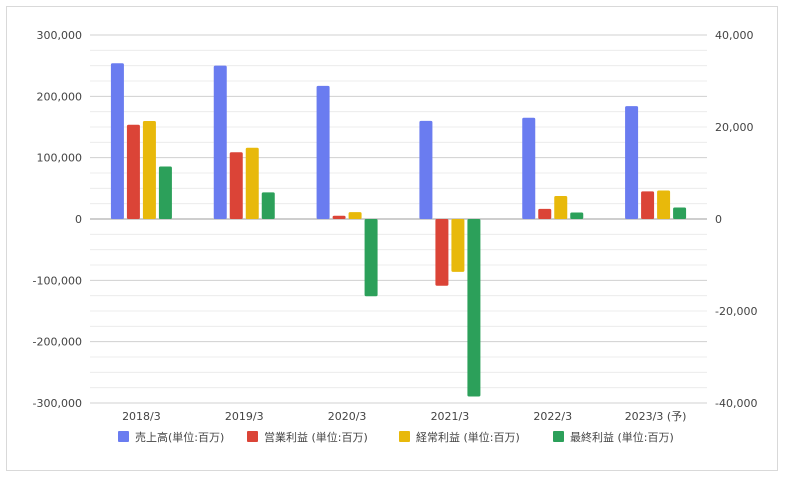  I want to click on x-axis-tick-label: 2019/3, so click(244, 416).